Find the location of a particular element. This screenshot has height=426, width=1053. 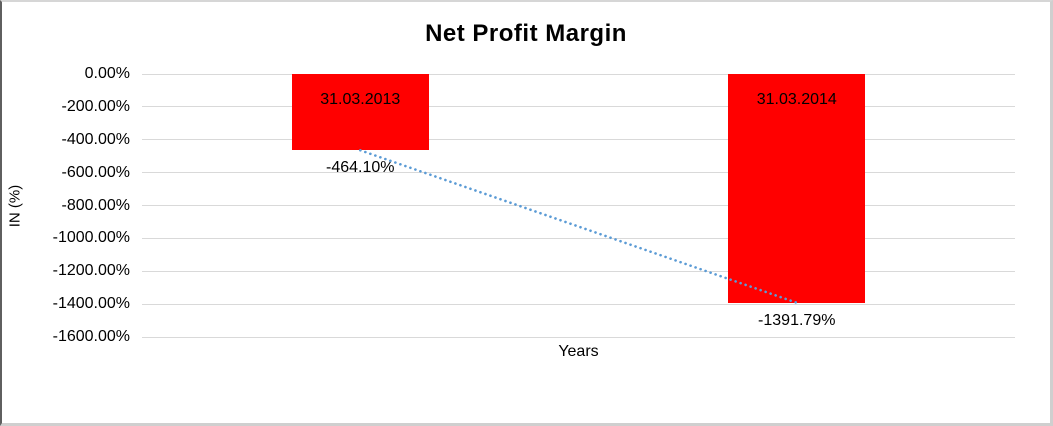

x-axis-title: Years is located at coordinates (578, 351).